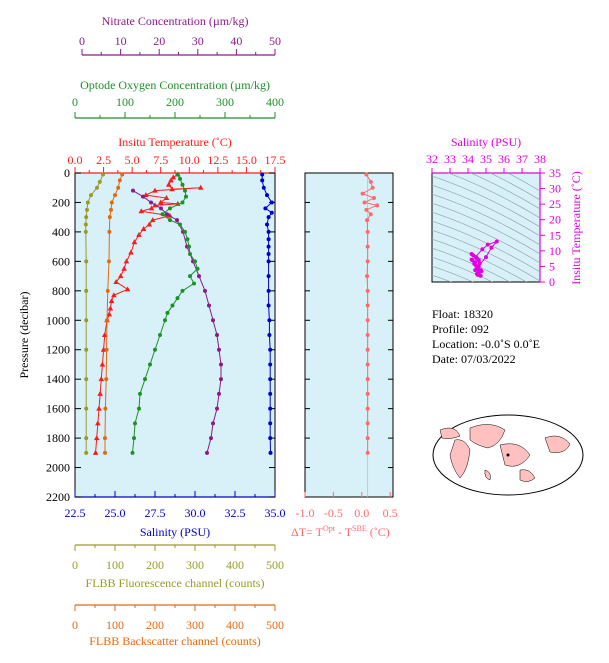  Describe the element at coordinates (58, 468) in the screenshot. I see `pressure-tick-label: 2000` at that location.